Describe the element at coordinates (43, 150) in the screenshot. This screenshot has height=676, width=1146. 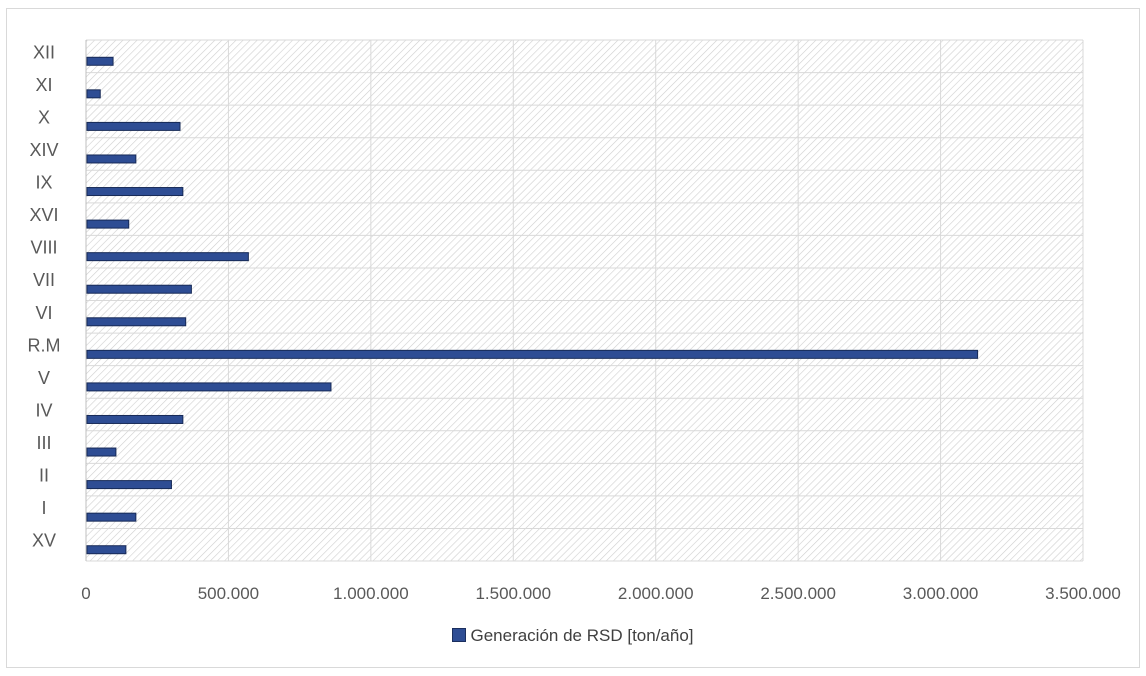
I see `y-tick-label: XIV` at that location.